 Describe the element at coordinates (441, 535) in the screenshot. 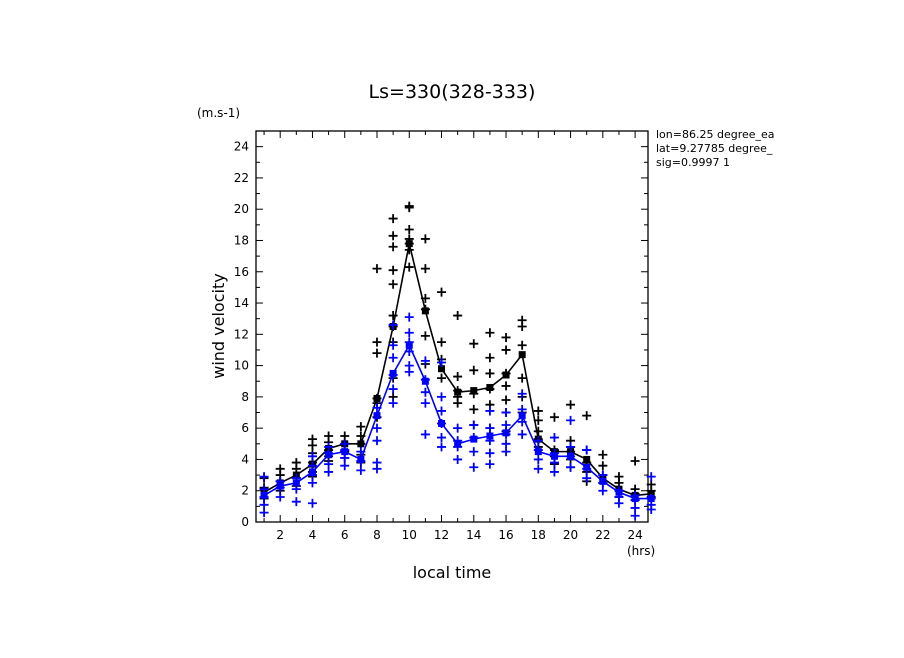

I see `x-tick-label: 12` at that location.